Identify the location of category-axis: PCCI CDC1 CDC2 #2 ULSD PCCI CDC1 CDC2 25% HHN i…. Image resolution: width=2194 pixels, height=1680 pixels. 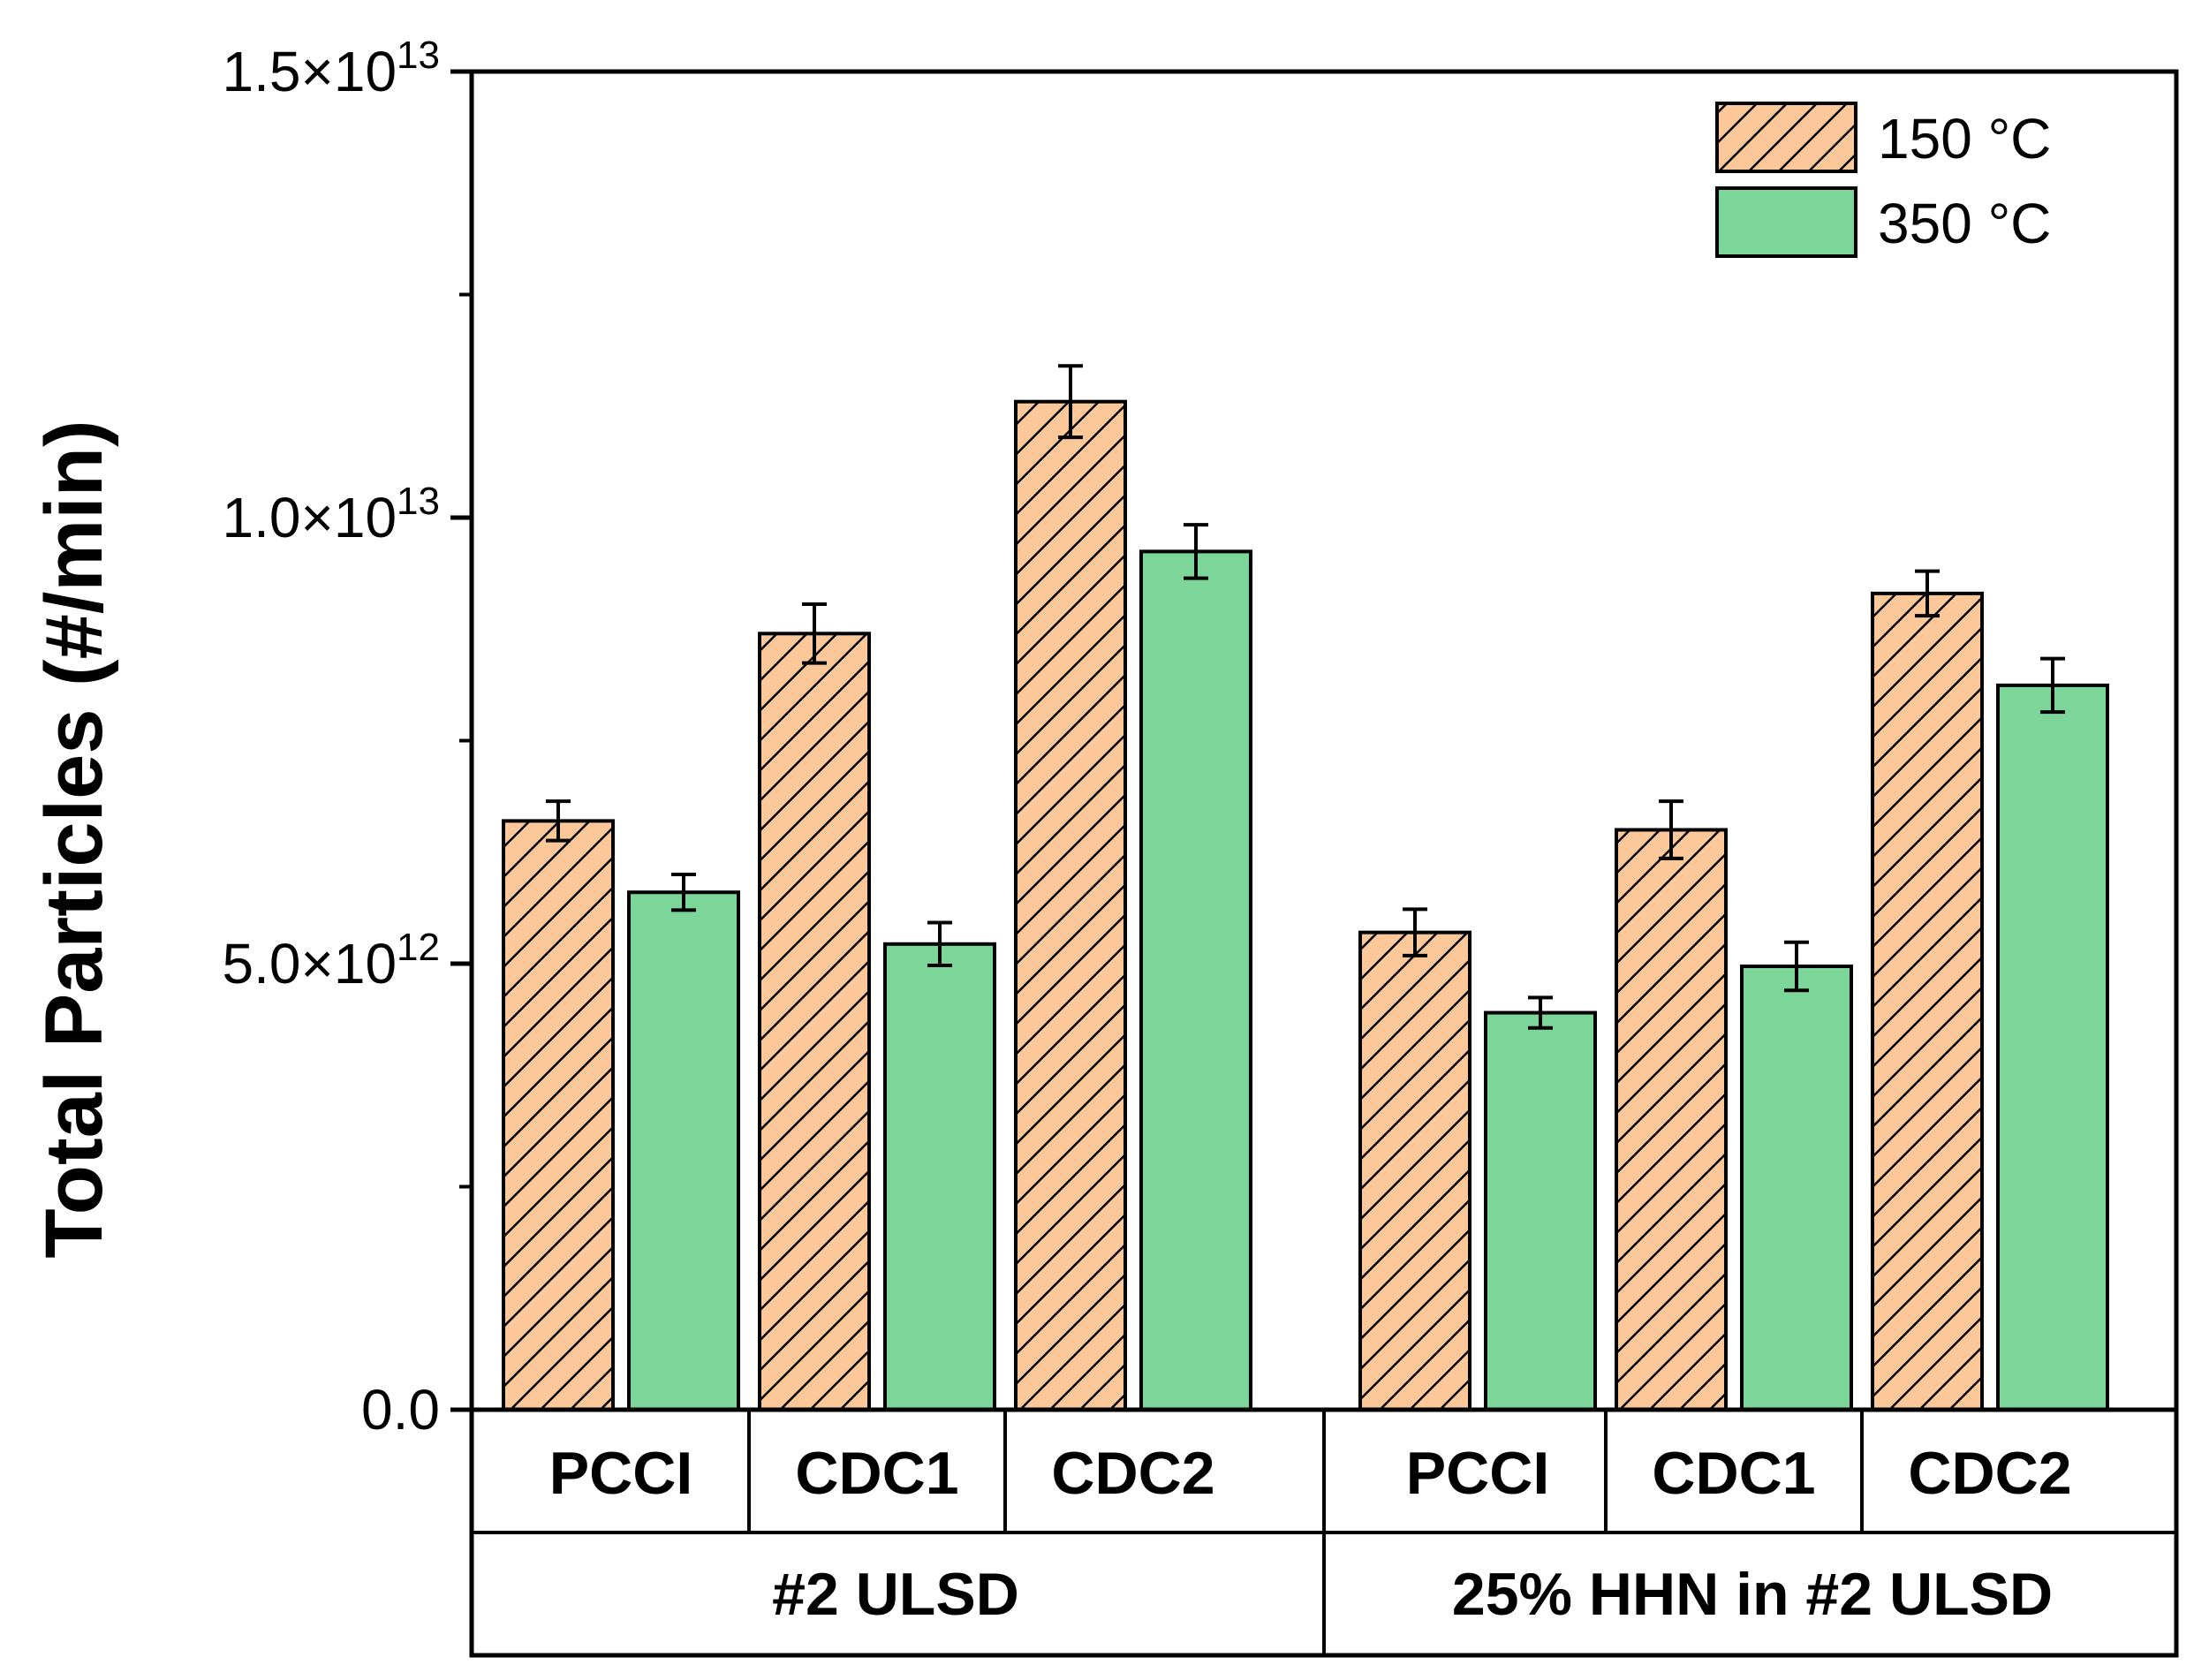
(1324, 1532).